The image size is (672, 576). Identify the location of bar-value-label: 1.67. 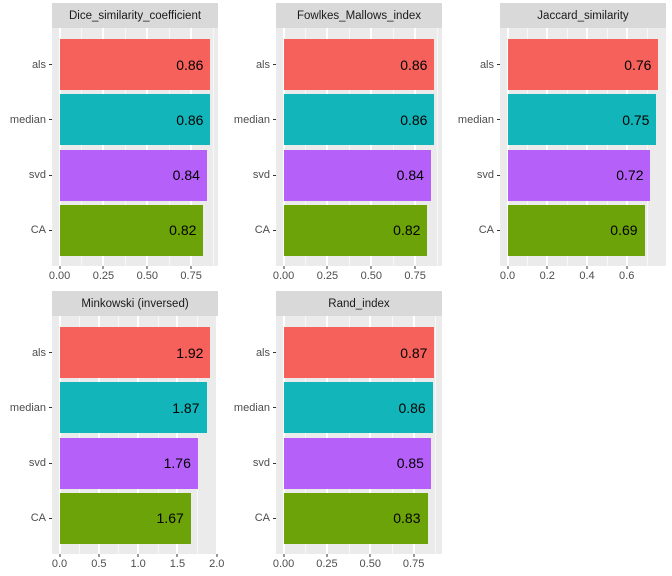
(170, 518).